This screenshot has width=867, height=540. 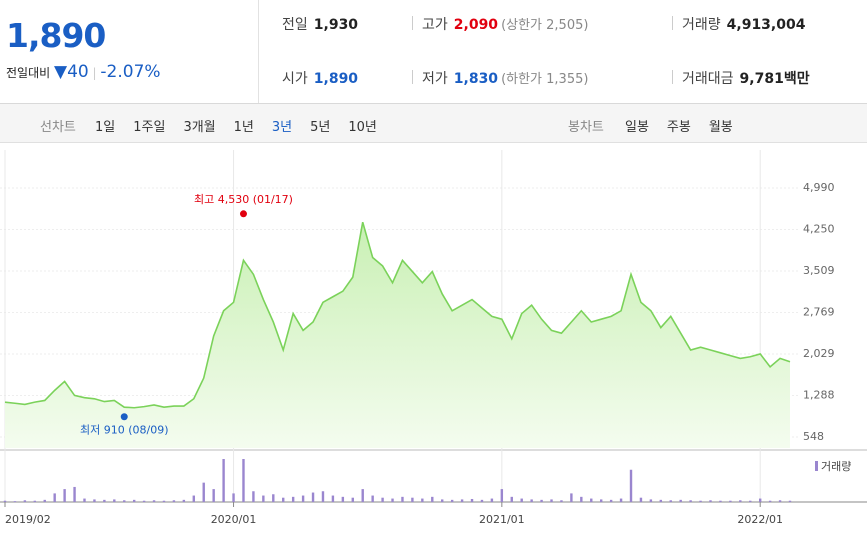 I want to click on tab: 3개월, so click(x=199, y=127).